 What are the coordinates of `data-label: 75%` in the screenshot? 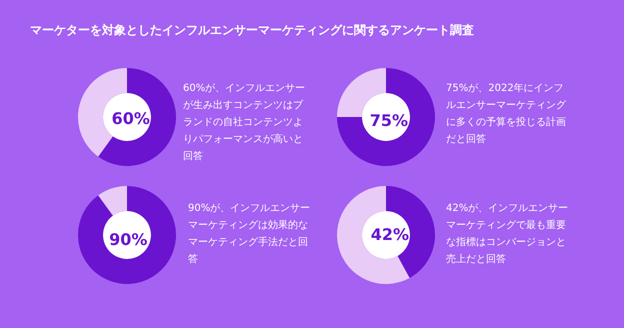 It's located at (389, 120).